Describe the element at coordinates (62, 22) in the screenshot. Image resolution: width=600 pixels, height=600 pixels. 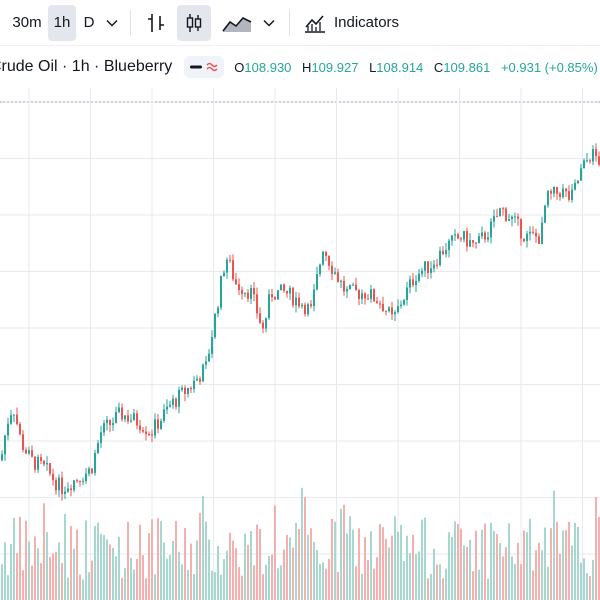
I see `interval-1h-button: 1h` at that location.